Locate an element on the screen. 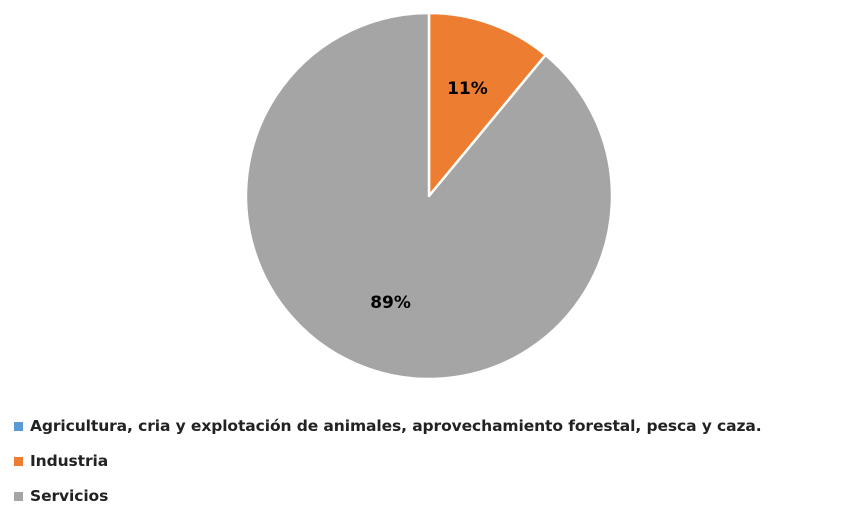 The image size is (860, 529). legend-item-servicios: Servicios is located at coordinates (388, 496).